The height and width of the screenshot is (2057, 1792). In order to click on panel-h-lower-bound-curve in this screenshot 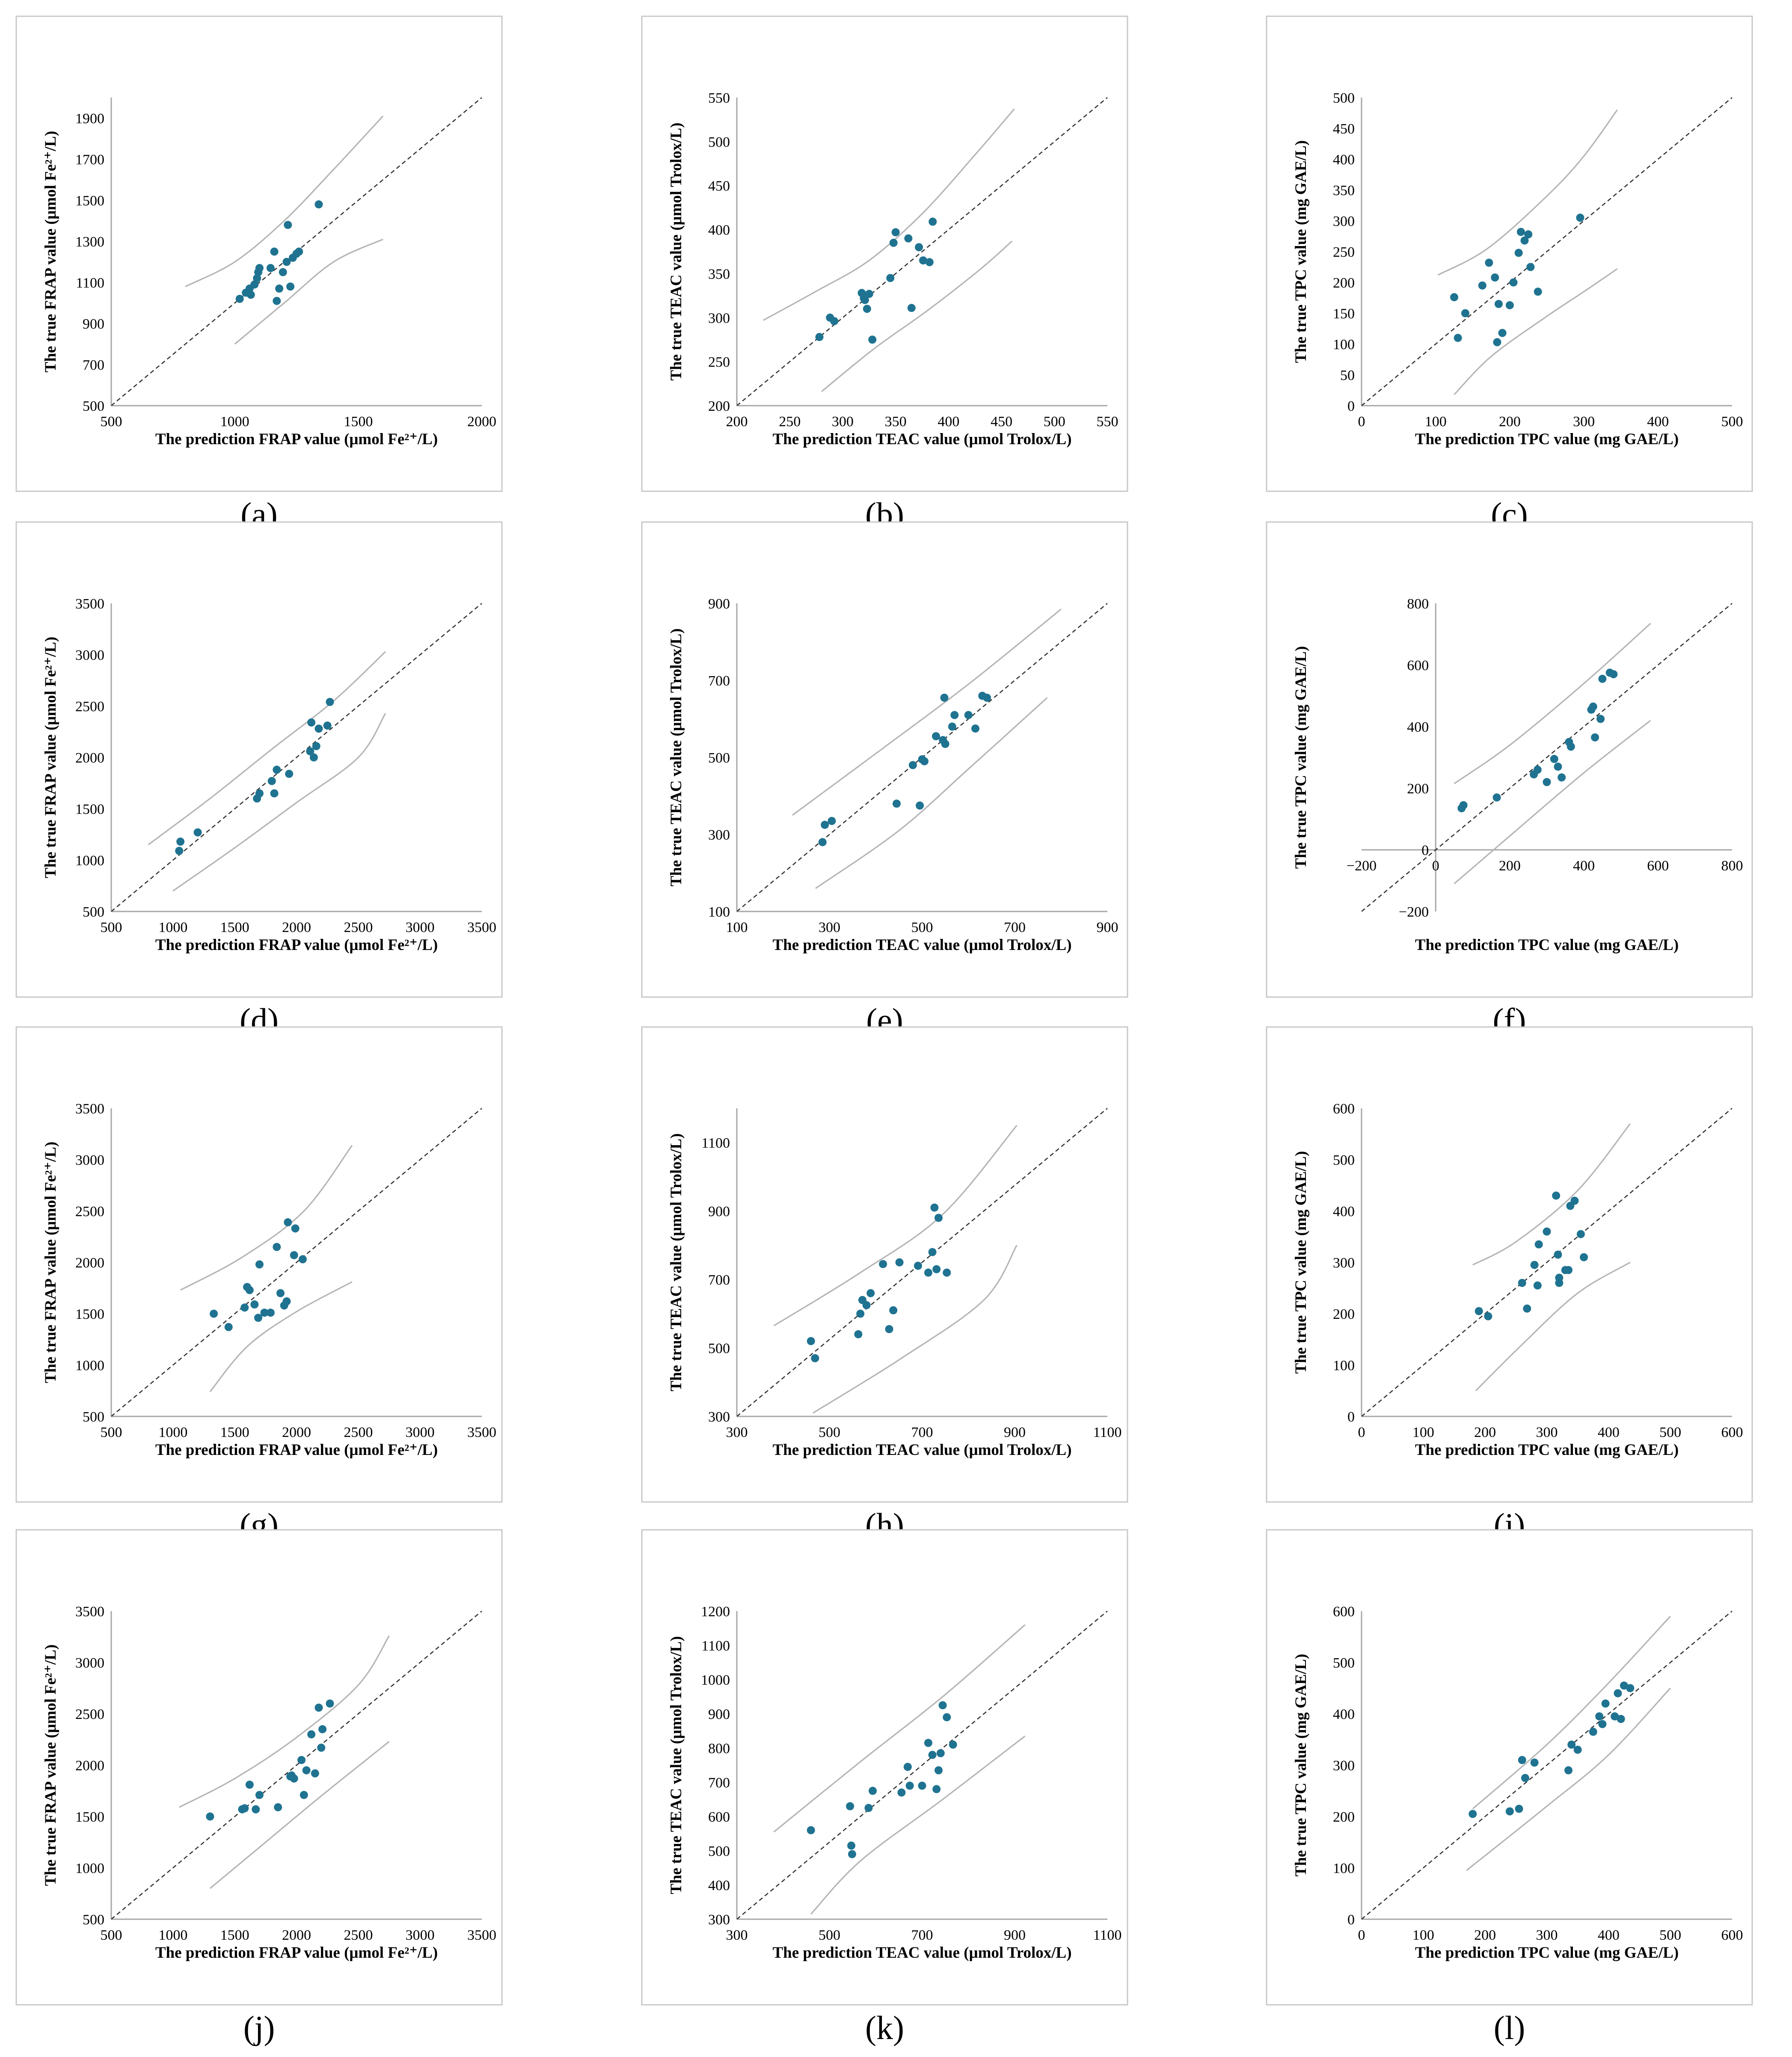, I will do `click(916, 1329)`.